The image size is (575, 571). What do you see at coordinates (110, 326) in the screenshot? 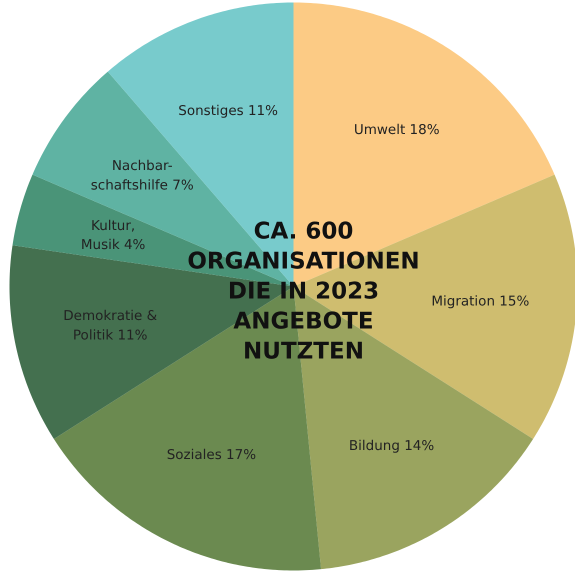
I see `slice-label: Demokratie & Politik 11%` at bounding box center [110, 326].